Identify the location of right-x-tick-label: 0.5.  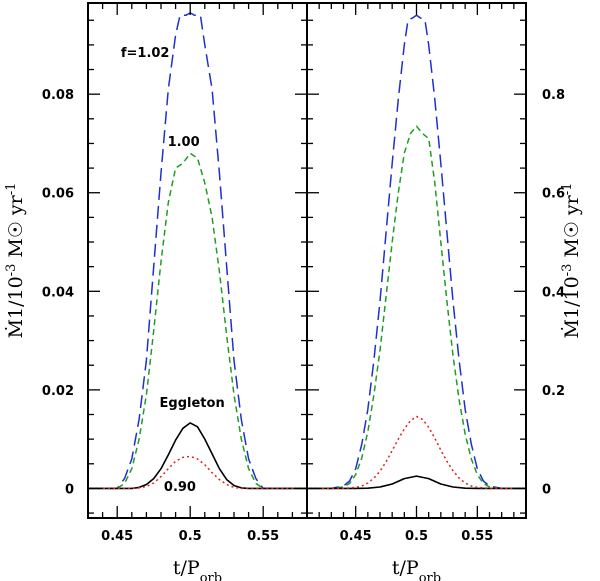
(416, 536).